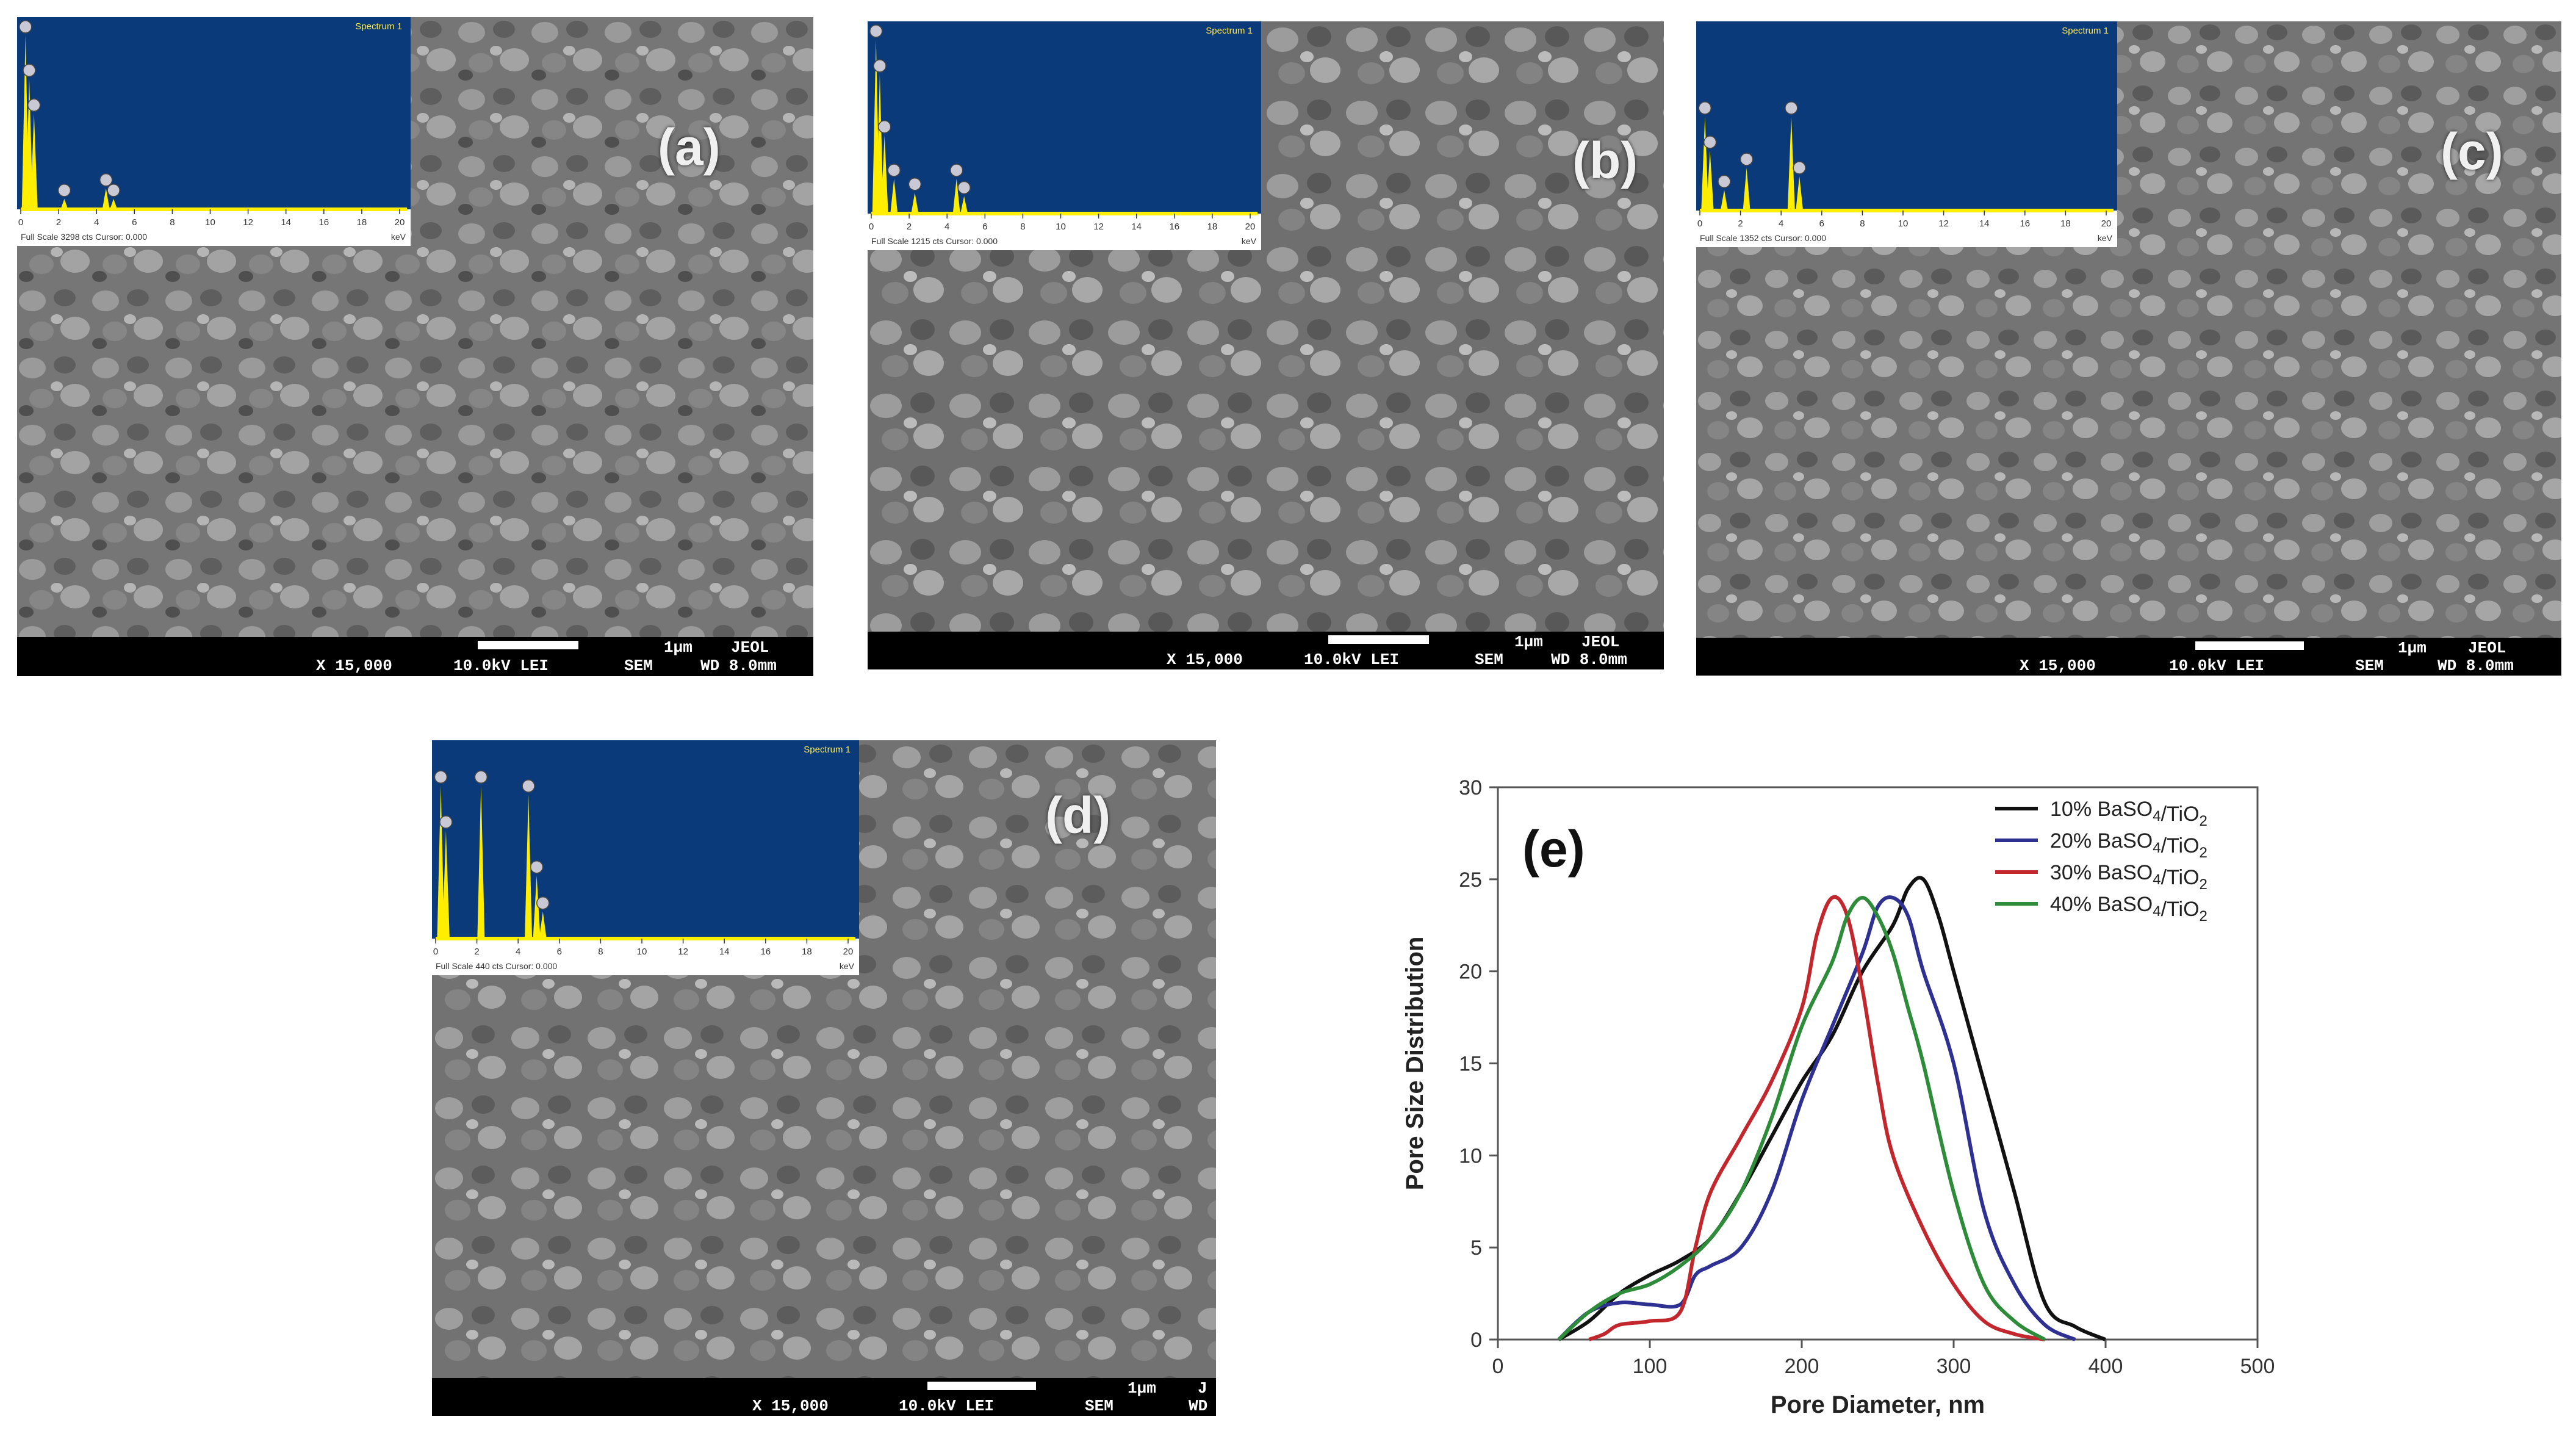 This screenshot has width=2576, height=1450. I want to click on x-tick-label: 400, so click(2106, 1366).